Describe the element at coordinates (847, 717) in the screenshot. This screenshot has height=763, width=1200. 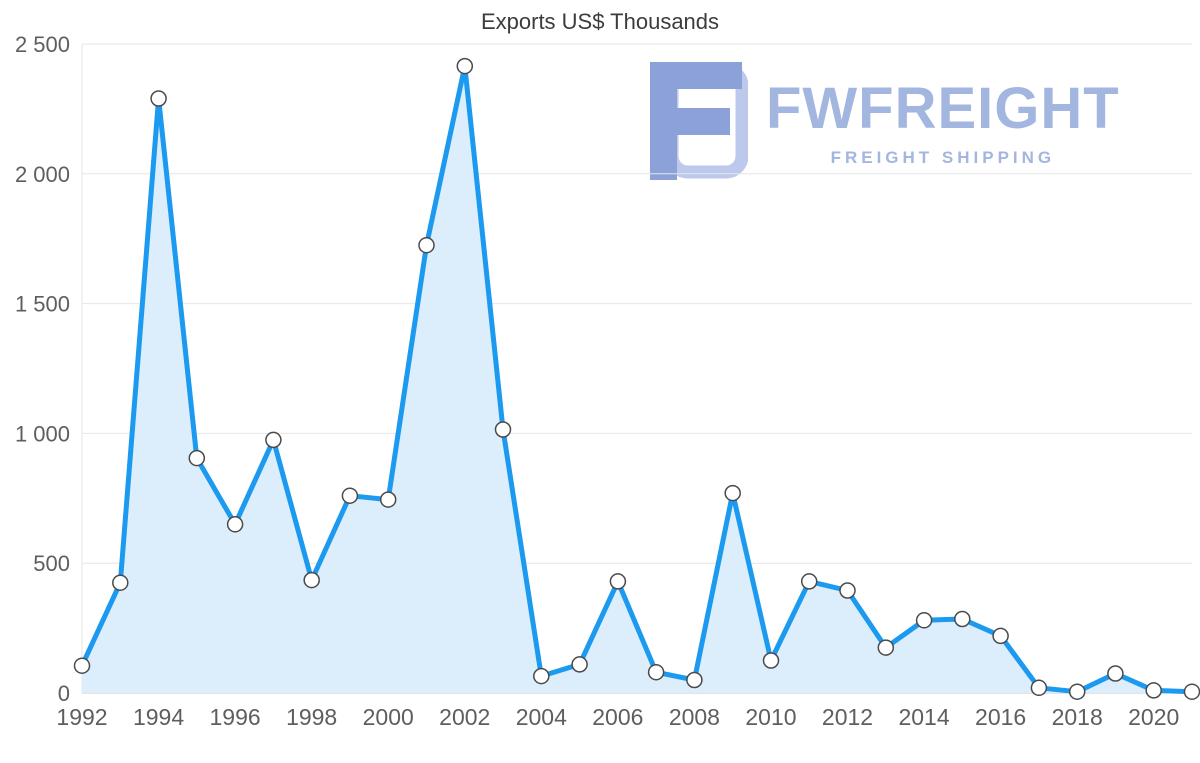
I see `x-tick-label: 2012` at that location.